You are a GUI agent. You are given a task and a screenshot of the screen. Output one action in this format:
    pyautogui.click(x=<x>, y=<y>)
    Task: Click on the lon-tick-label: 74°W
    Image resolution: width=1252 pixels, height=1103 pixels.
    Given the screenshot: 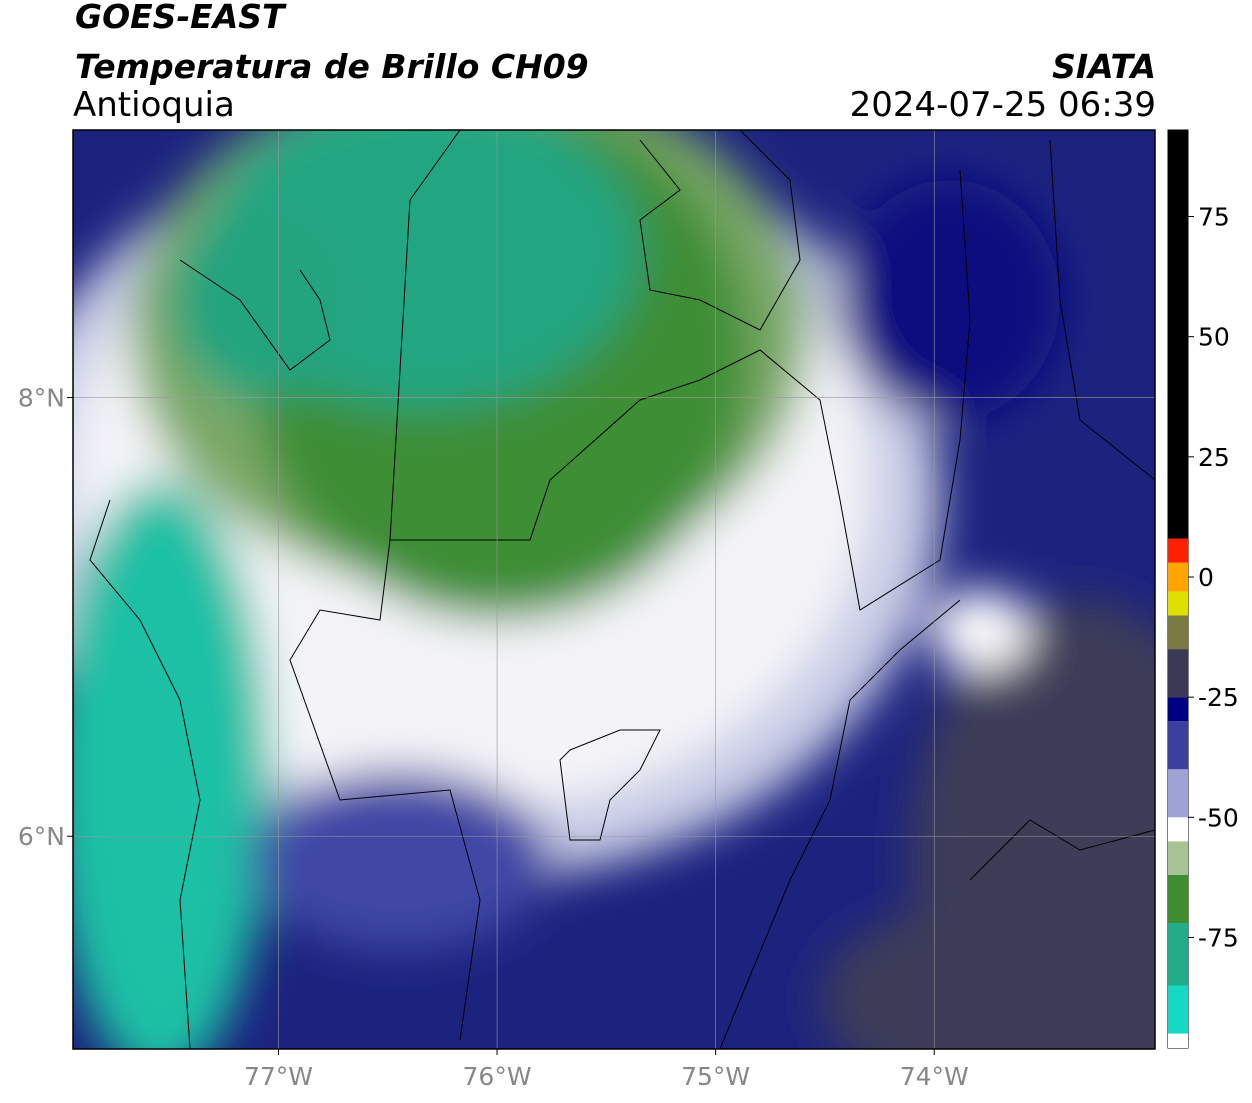 What is the action you would take?
    pyautogui.click(x=934, y=1076)
    